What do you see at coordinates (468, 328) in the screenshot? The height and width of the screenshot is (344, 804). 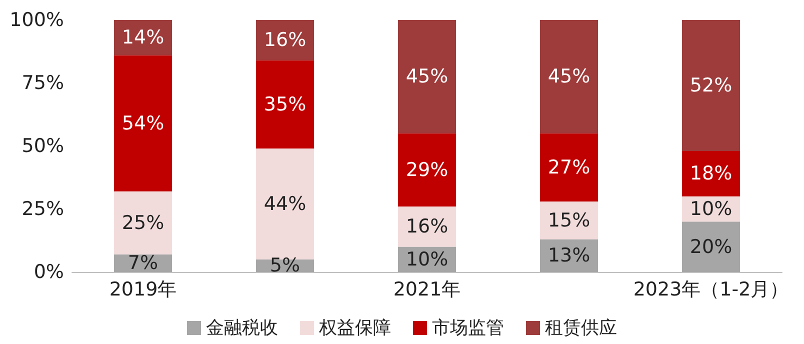 I see `legend-label: 市场监管` at bounding box center [468, 328].